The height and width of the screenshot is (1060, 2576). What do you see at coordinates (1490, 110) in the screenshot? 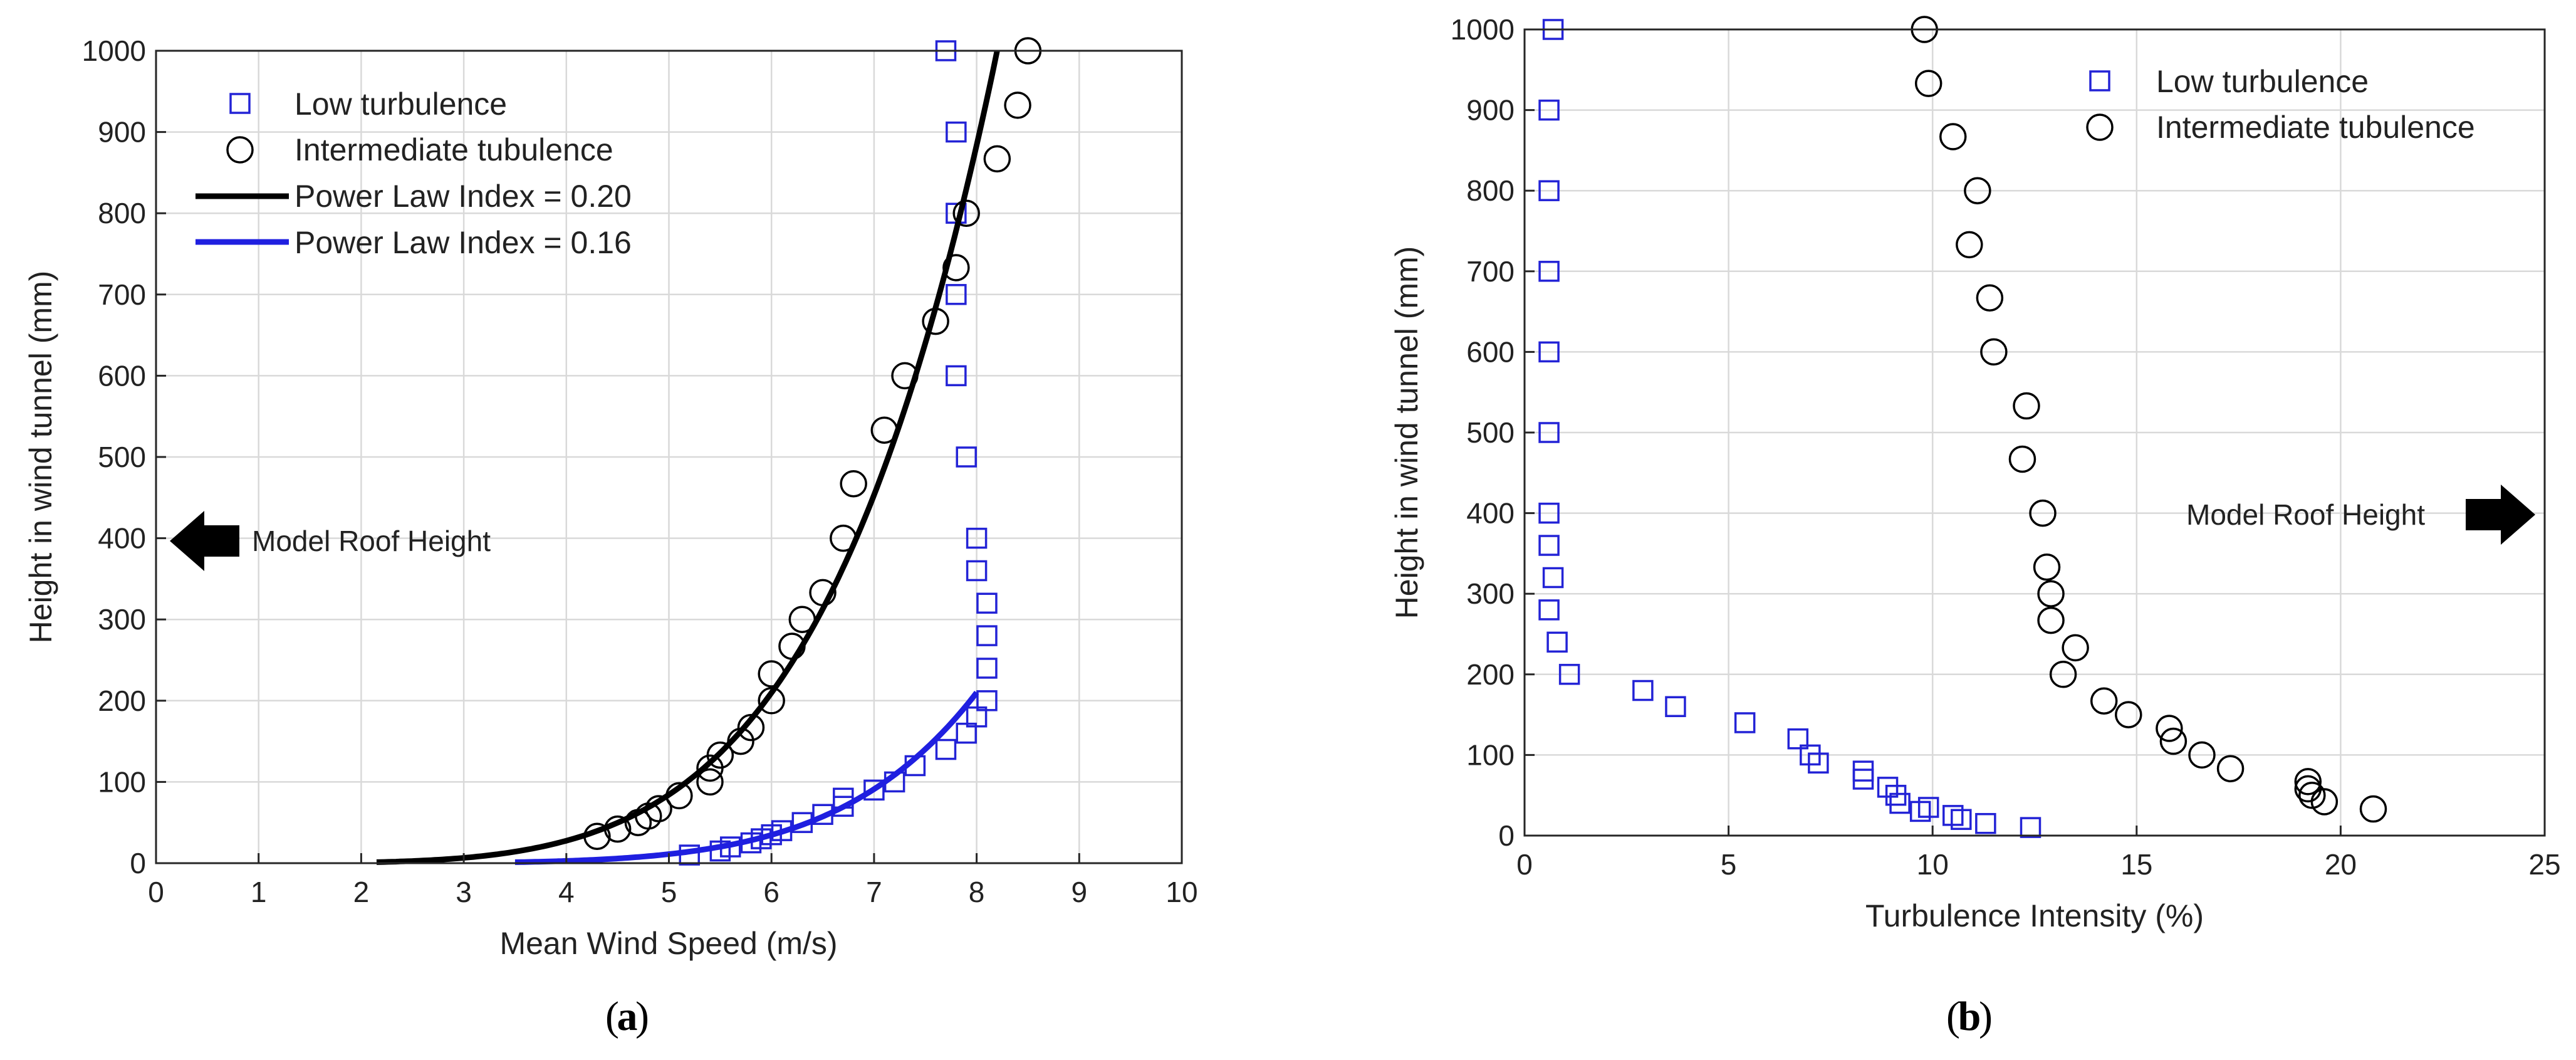
I see `panel-b-y-tick-label: 900` at bounding box center [1490, 110].